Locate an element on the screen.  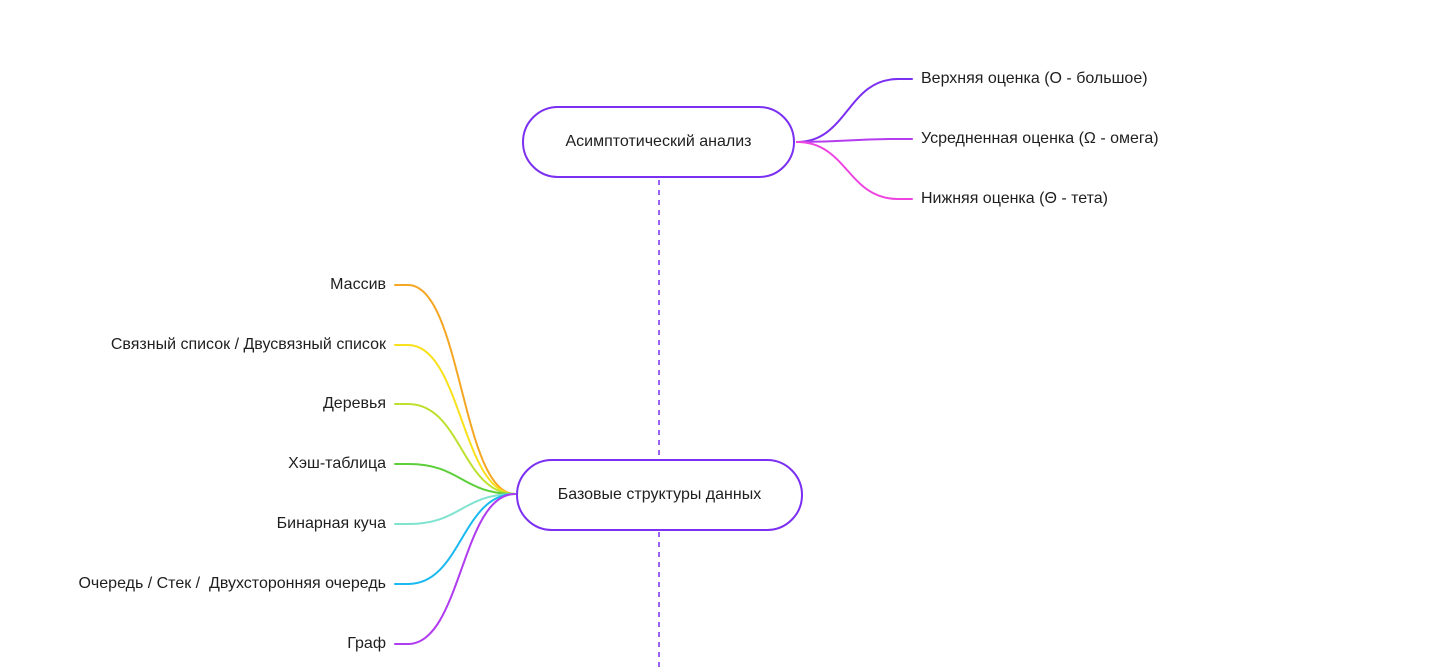
leaf-linked-list: Связный список / Двусвязный список is located at coordinates (248, 344).